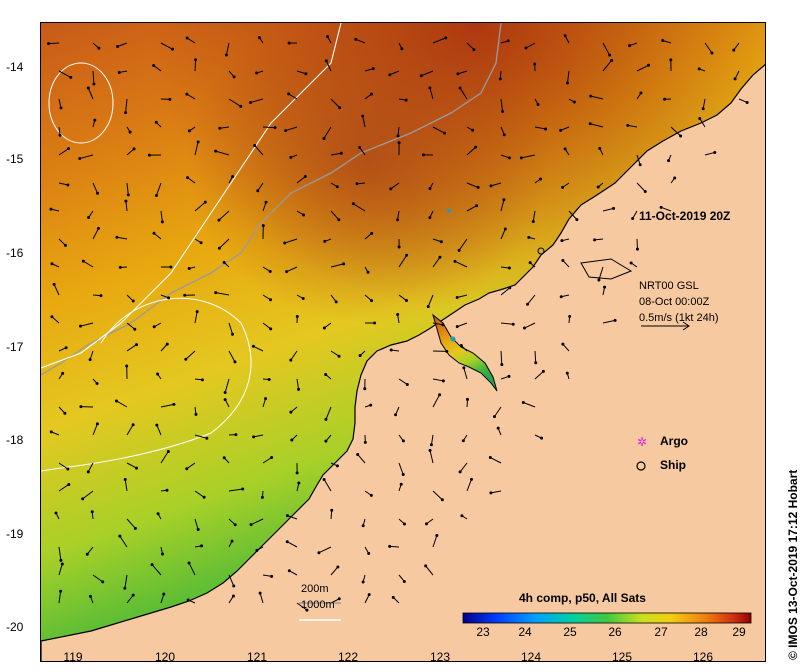 The height and width of the screenshot is (672, 809). What do you see at coordinates (525, 632) in the screenshot?
I see `colorbar-tick-label: 24` at bounding box center [525, 632].